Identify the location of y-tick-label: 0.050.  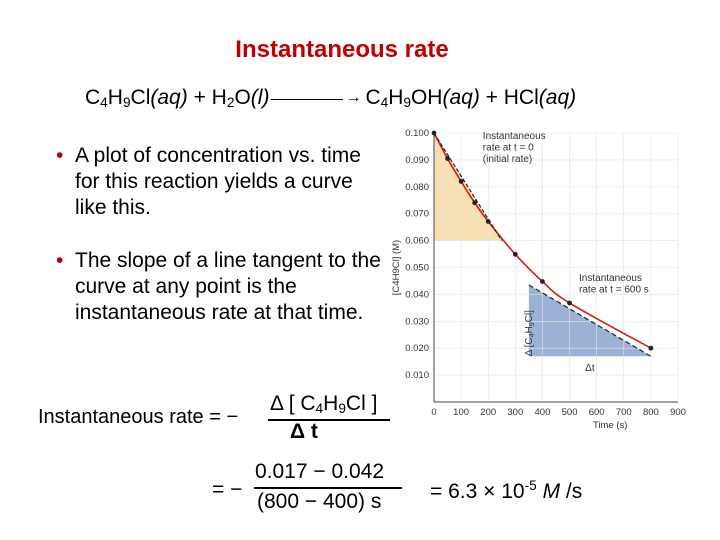
(417, 268).